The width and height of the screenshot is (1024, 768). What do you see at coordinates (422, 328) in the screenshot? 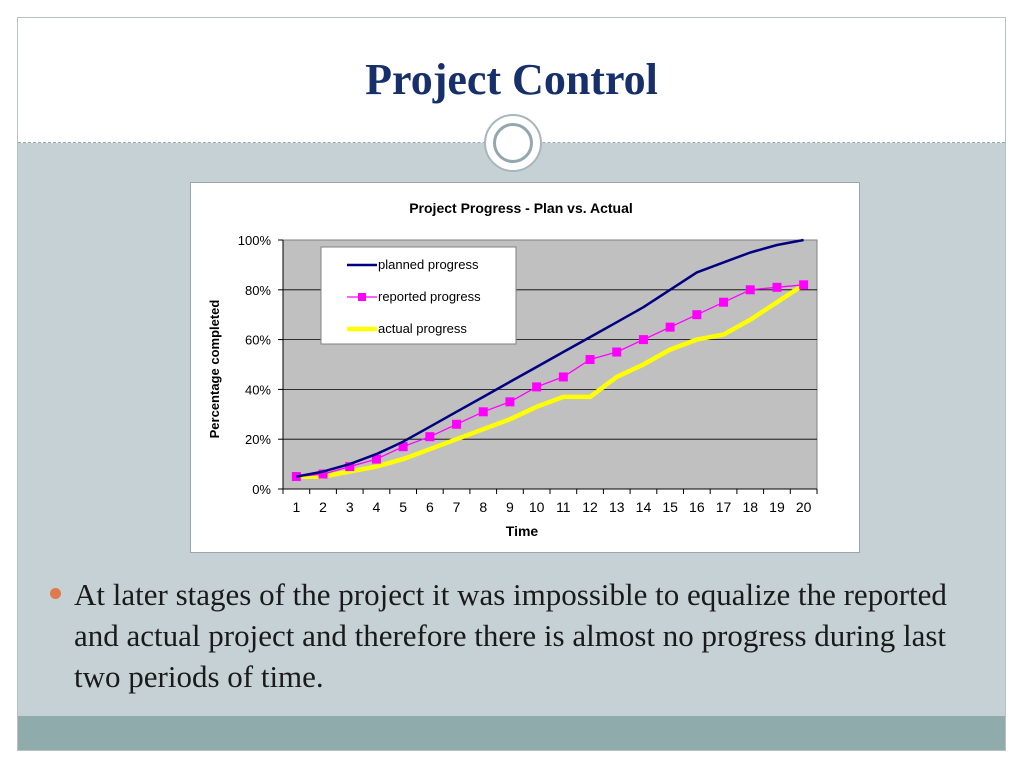
I see `legend-label: actual progress` at bounding box center [422, 328].